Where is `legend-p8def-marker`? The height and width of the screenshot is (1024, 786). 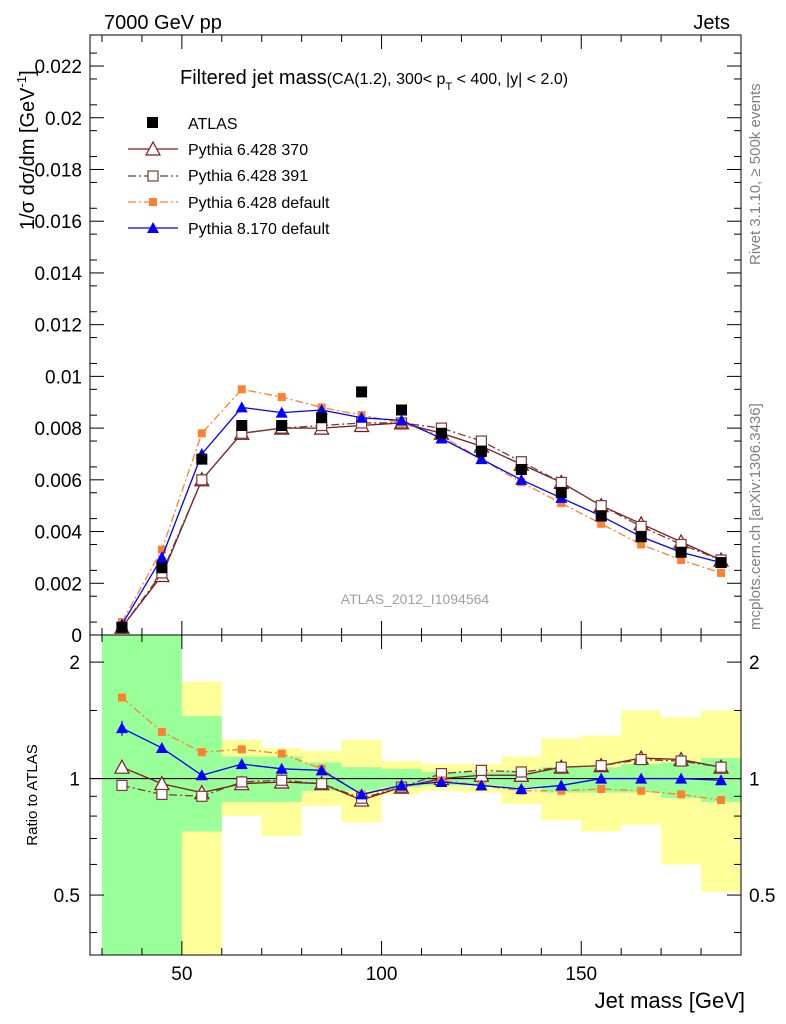
legend-p8def-marker is located at coordinates (153, 227).